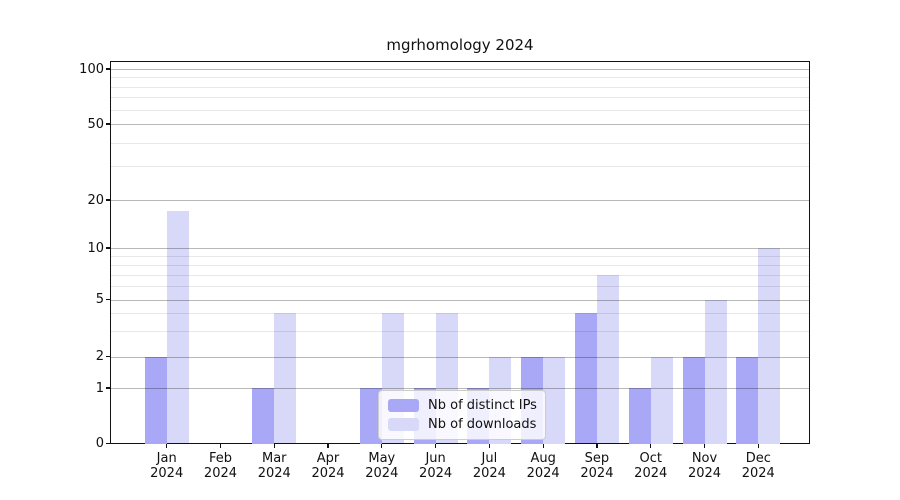 Image resolution: width=900 pixels, height=500 pixels. Describe the element at coordinates (435, 458) in the screenshot. I see `x-tick-month: Jun` at that location.